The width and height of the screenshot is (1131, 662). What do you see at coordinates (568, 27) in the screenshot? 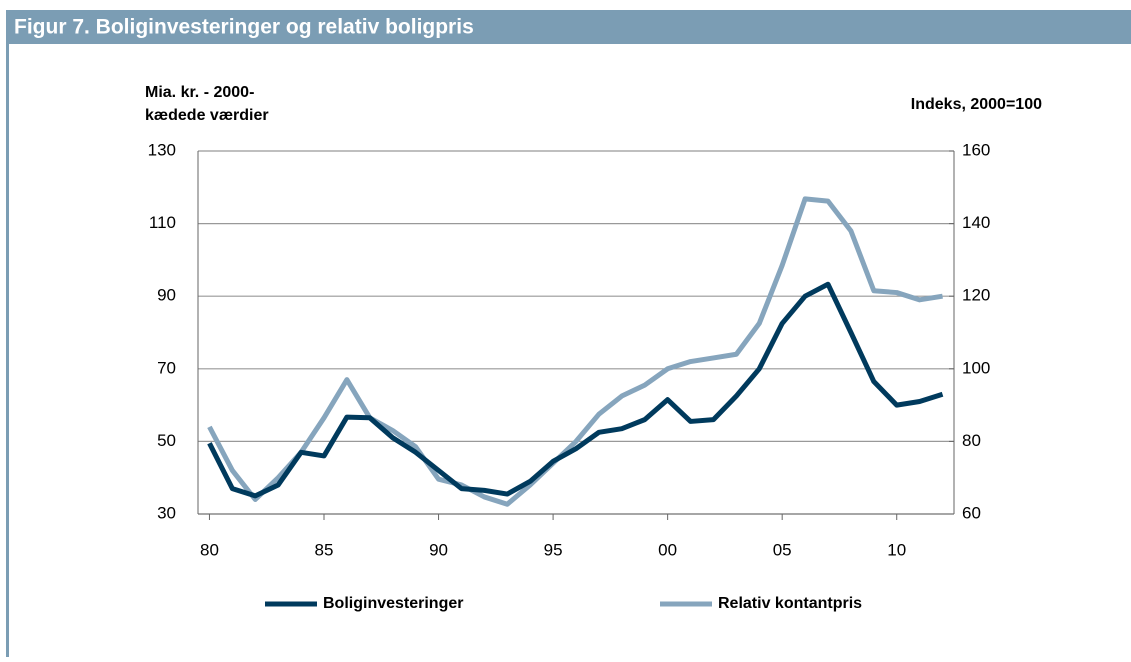
I see `header-bar` at bounding box center [568, 27].